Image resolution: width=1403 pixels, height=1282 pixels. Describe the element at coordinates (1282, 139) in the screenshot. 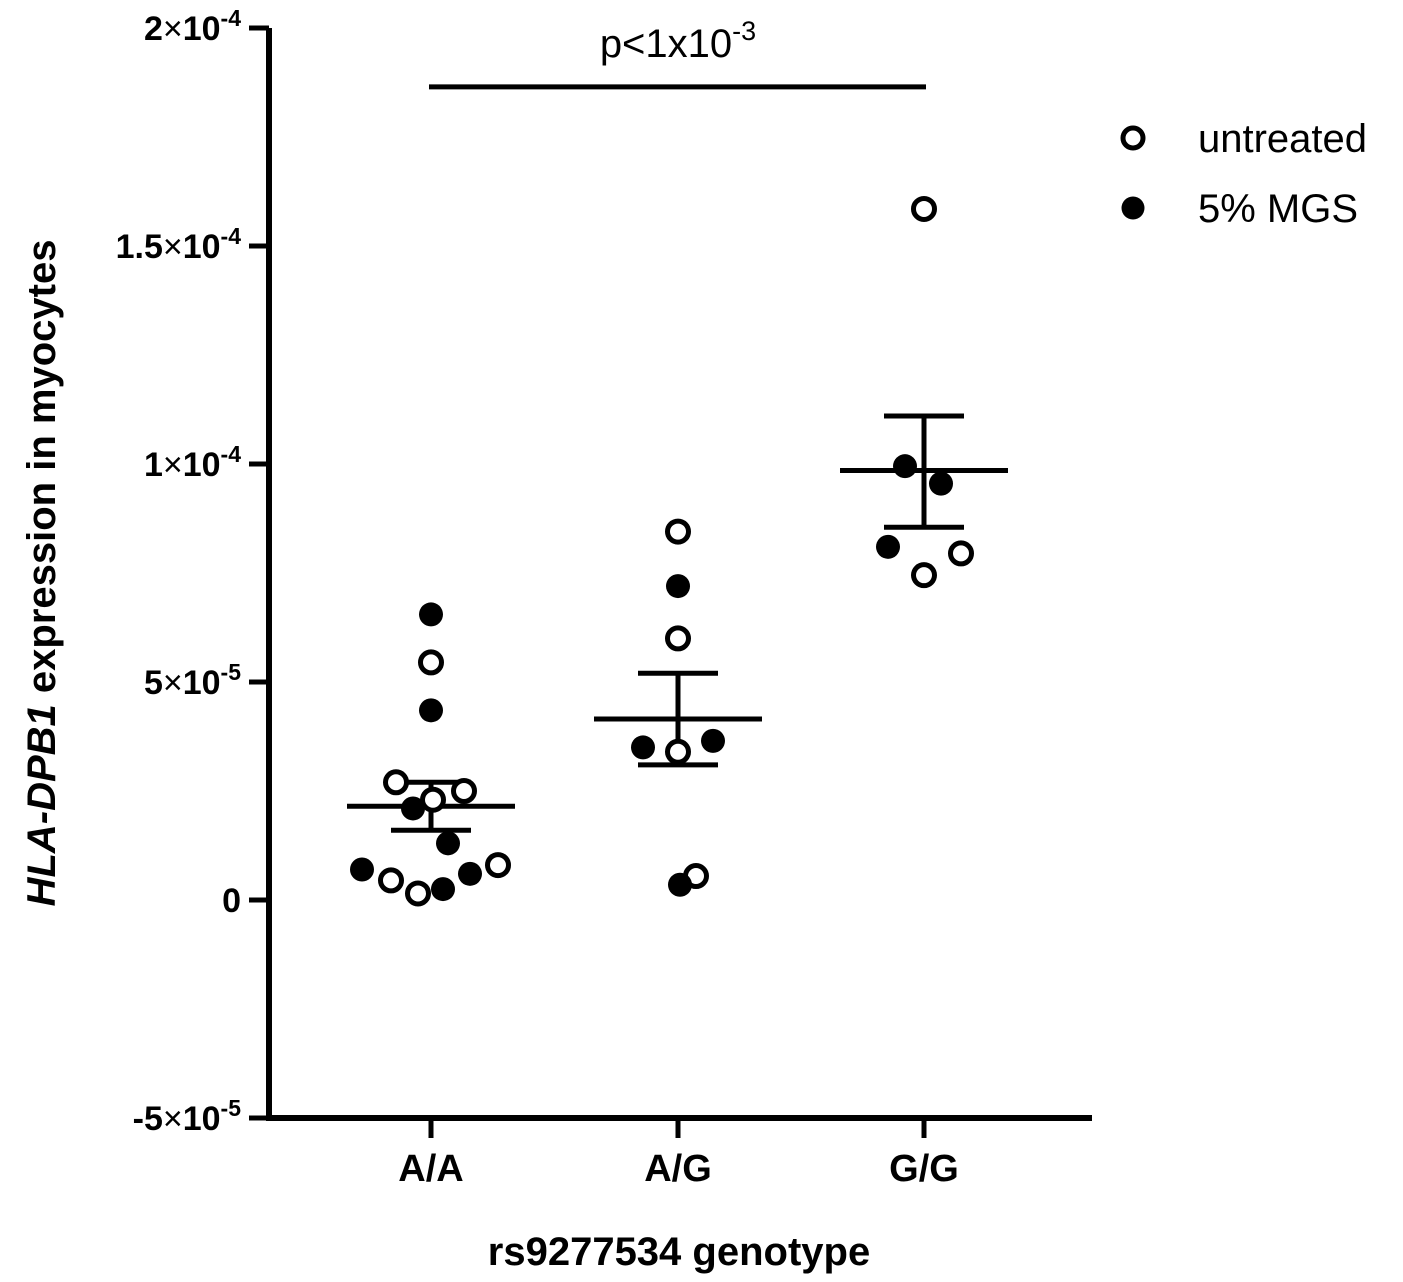

I see `legend-label-untreated: untreated` at that location.